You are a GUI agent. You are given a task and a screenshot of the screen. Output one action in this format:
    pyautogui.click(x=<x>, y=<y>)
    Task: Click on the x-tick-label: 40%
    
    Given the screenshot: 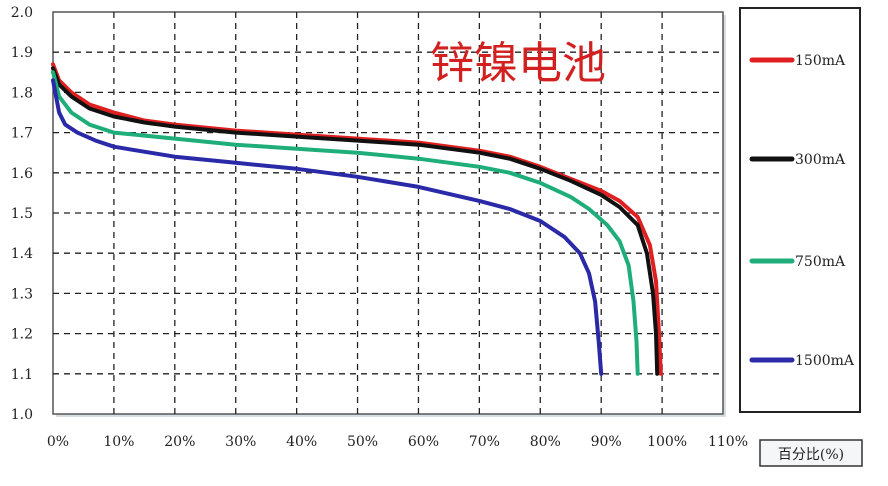 What is the action you would take?
    pyautogui.click(x=301, y=442)
    